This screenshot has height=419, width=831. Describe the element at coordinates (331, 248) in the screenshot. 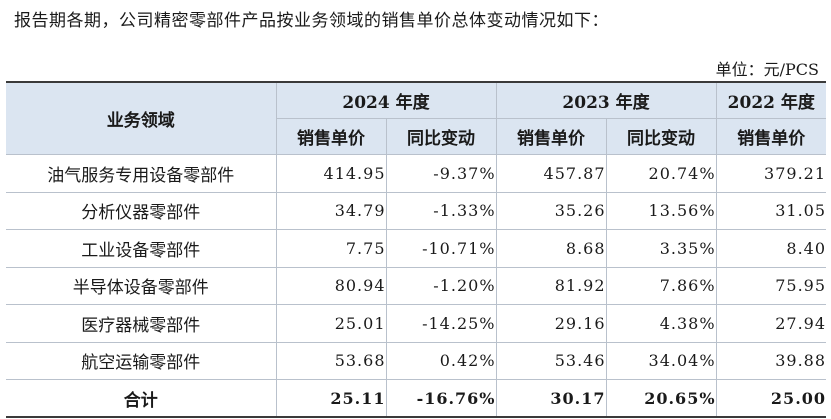

I see `price-2024-cell: 7.75` at that location.